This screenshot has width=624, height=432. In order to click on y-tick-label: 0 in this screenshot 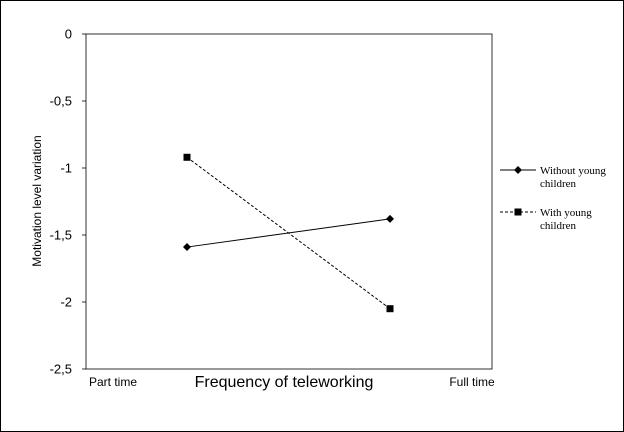, I will do `click(68, 34)`.